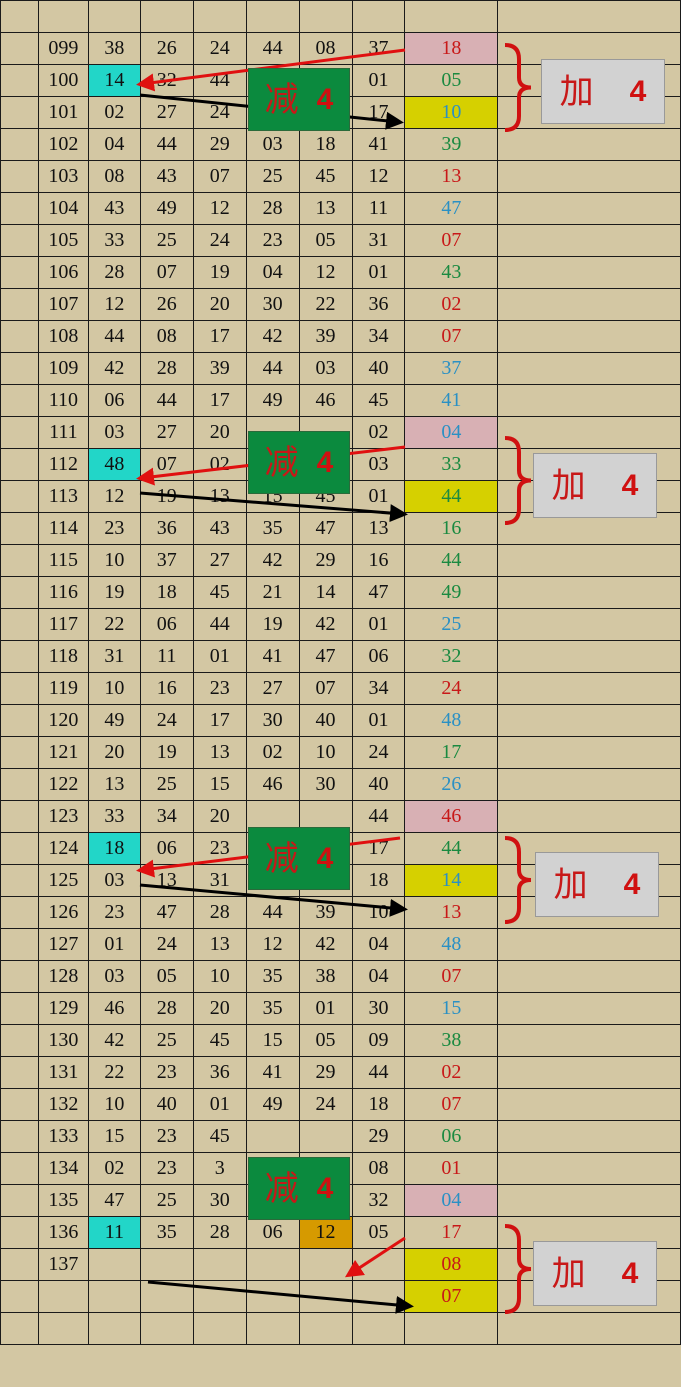 The image size is (681, 1387). What do you see at coordinates (272, 592) in the screenshot?
I see `number-cell: 21` at bounding box center [272, 592].